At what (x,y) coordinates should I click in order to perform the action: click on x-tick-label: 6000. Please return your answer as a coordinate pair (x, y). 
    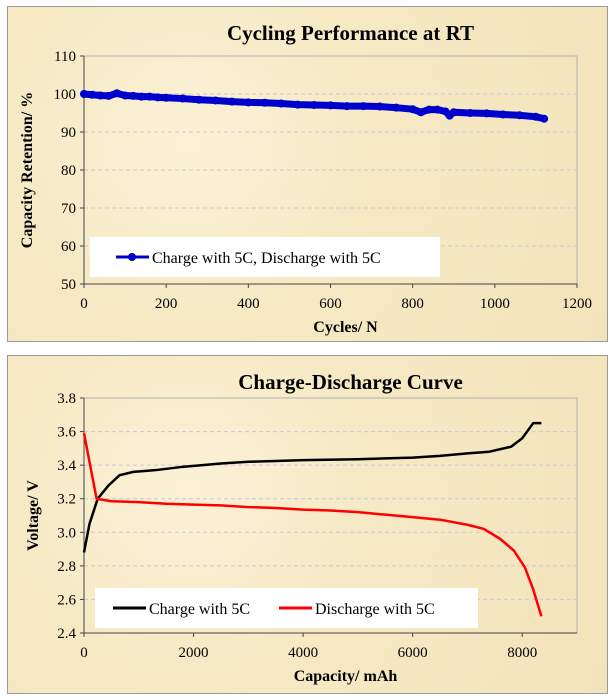
    Looking at the image, I should click on (413, 653).